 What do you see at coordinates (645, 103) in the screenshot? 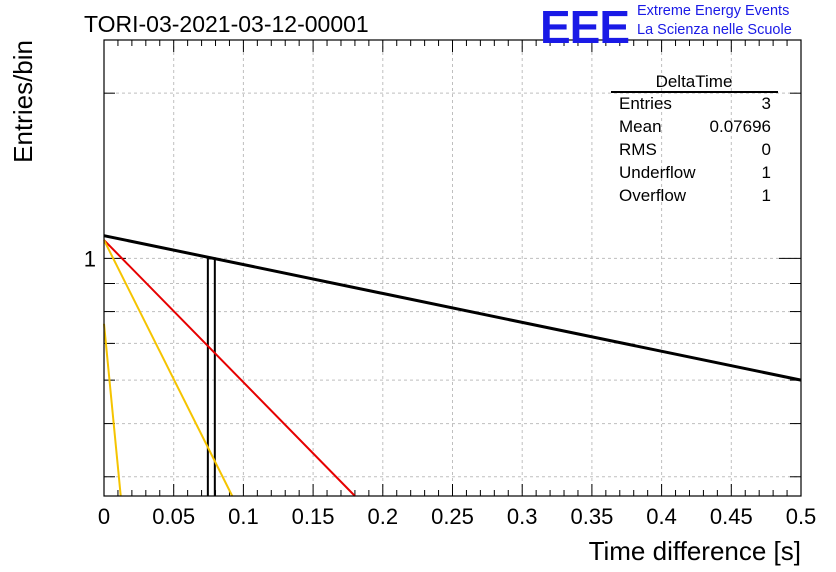
I see `stats-row-label: Entries` at bounding box center [645, 103].